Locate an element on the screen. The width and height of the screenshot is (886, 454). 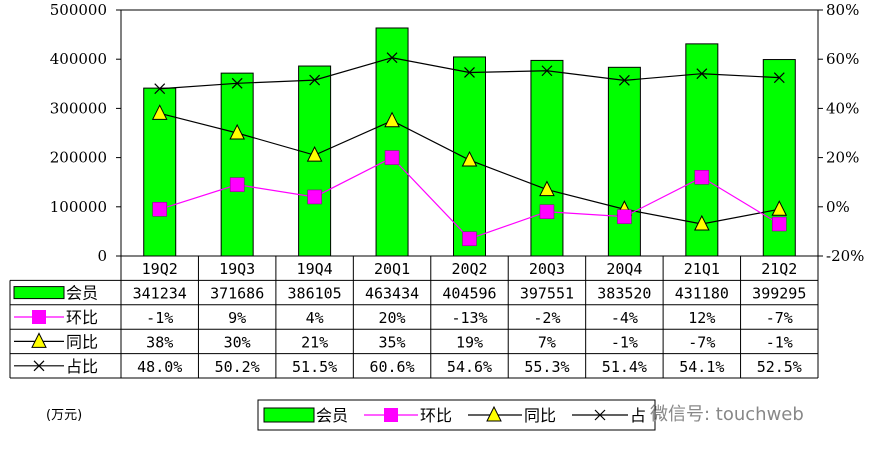
category-label: 20Q3 is located at coordinates (547, 269).